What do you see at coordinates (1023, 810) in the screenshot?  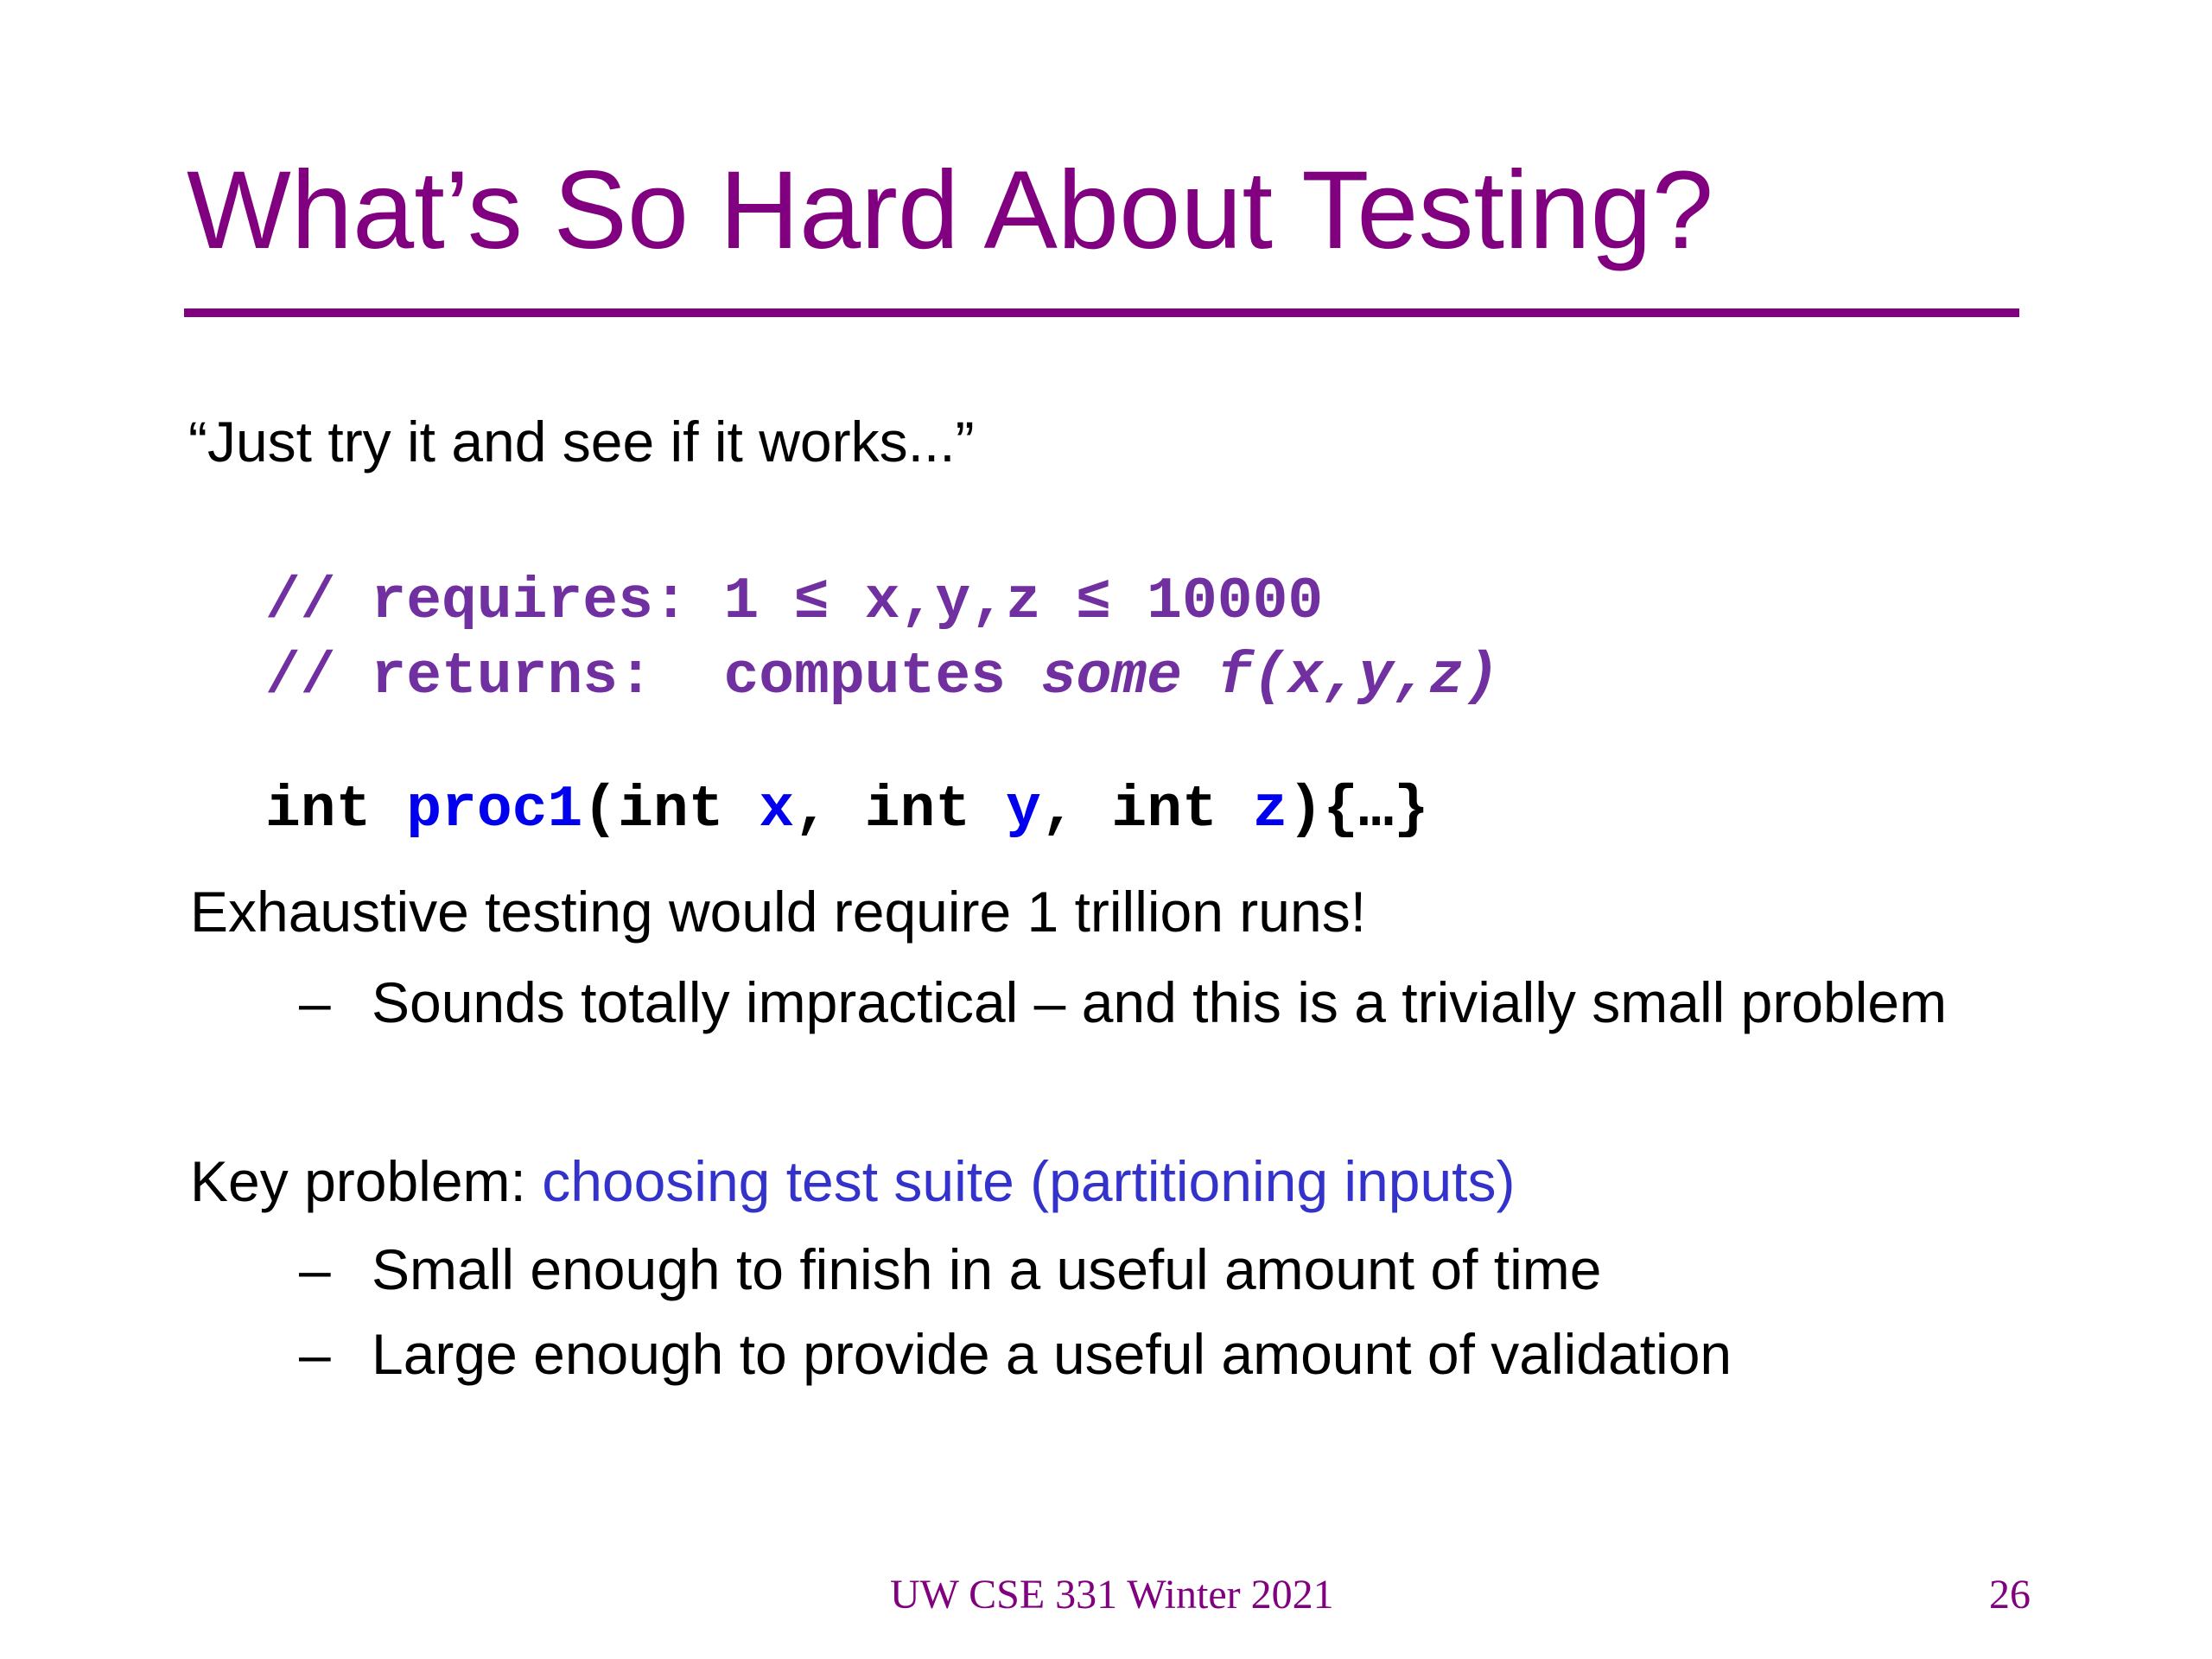 I see `code-token: y` at bounding box center [1023, 810].